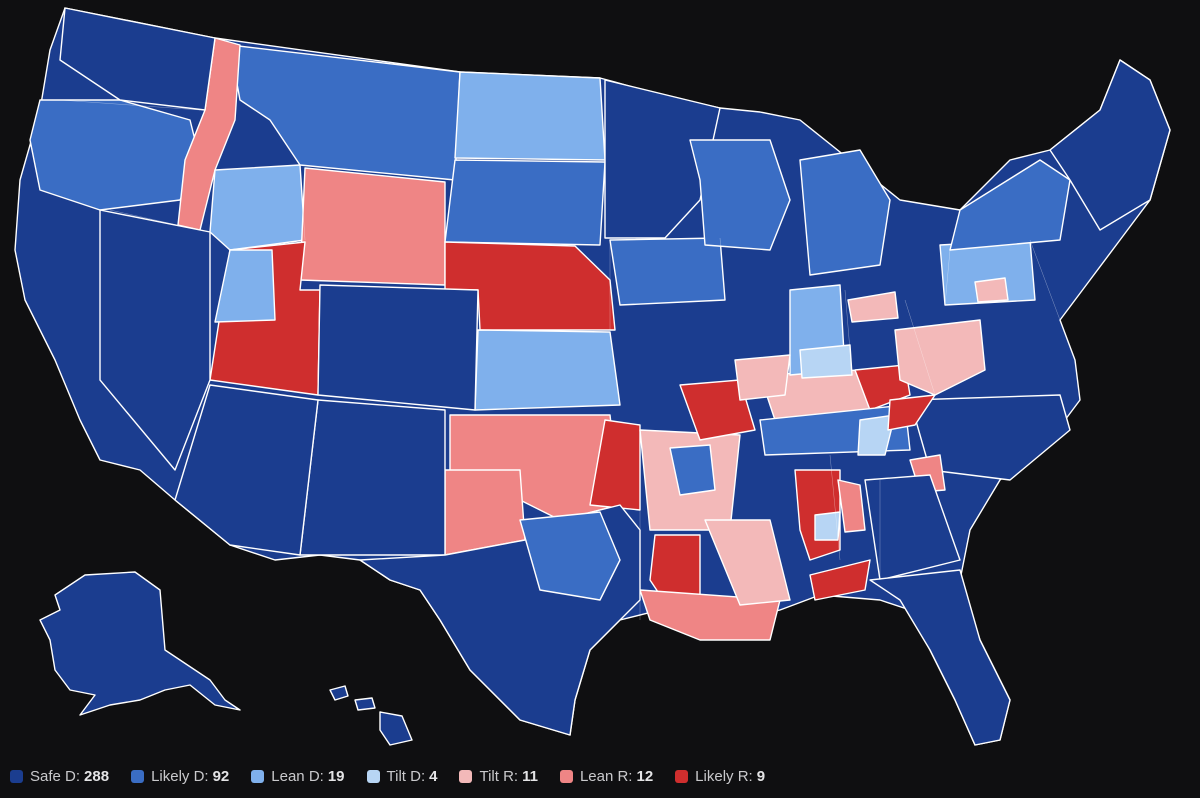 The height and width of the screenshot is (798, 1200). I want to click on region-arizona, so click(246, 470).